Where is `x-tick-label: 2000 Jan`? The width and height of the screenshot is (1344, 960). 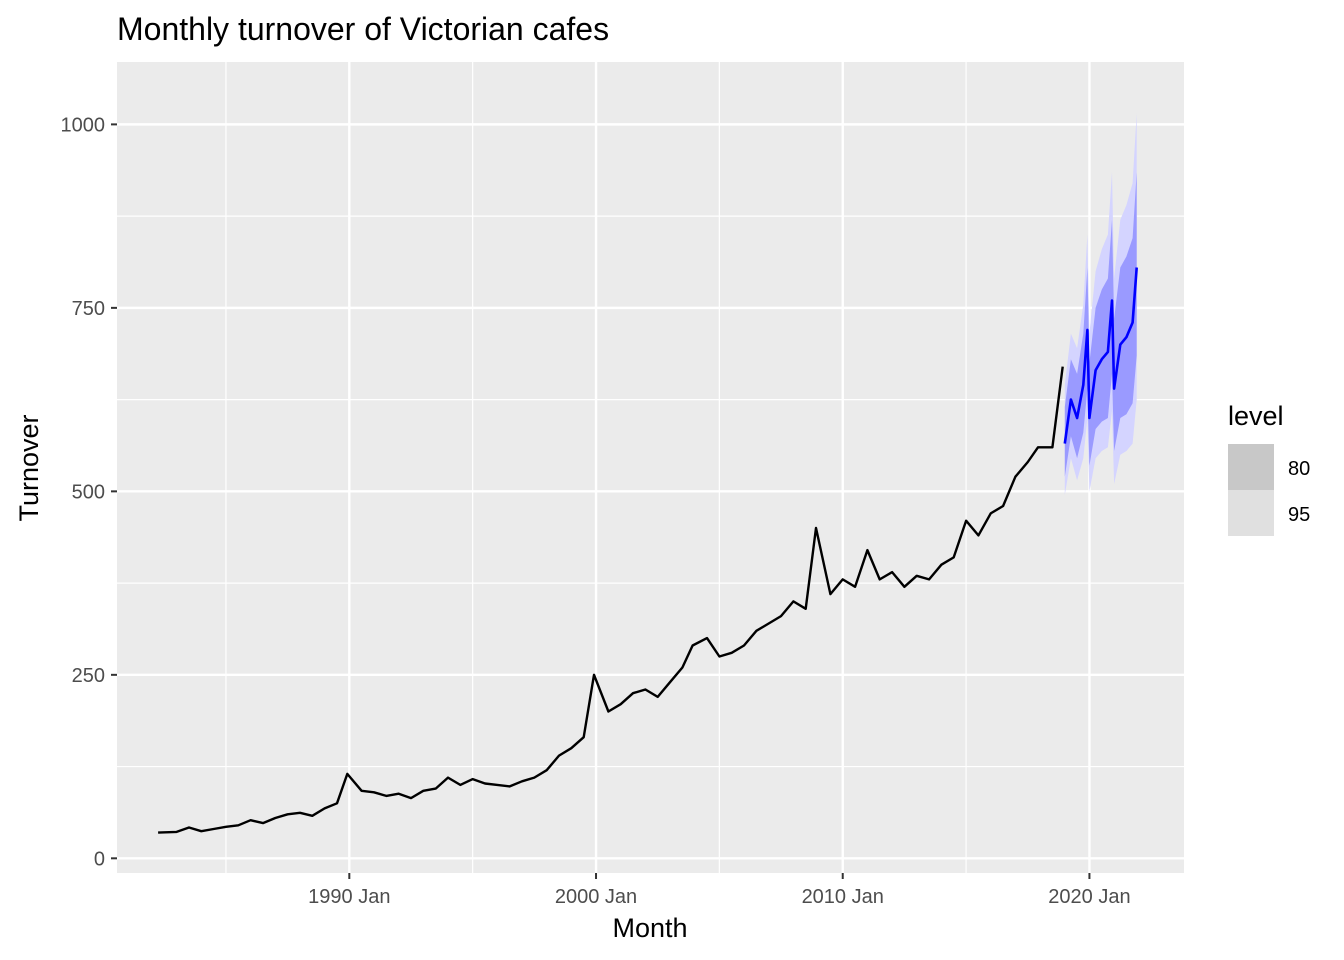
x-tick-label: 2000 Jan is located at coordinates (596, 897).